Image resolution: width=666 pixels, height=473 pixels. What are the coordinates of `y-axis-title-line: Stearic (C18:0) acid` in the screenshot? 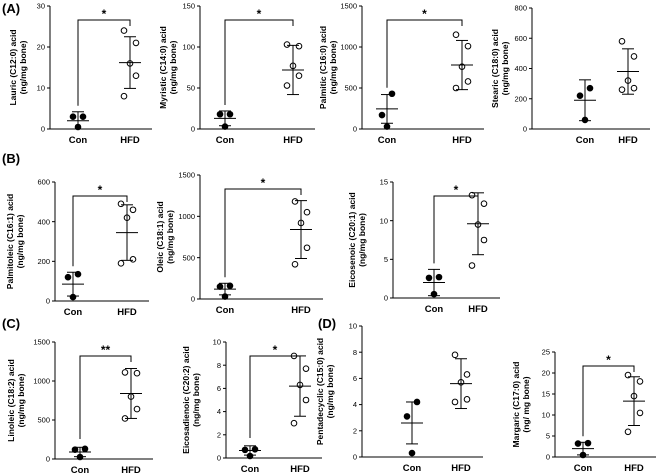 It's located at (495, 68).